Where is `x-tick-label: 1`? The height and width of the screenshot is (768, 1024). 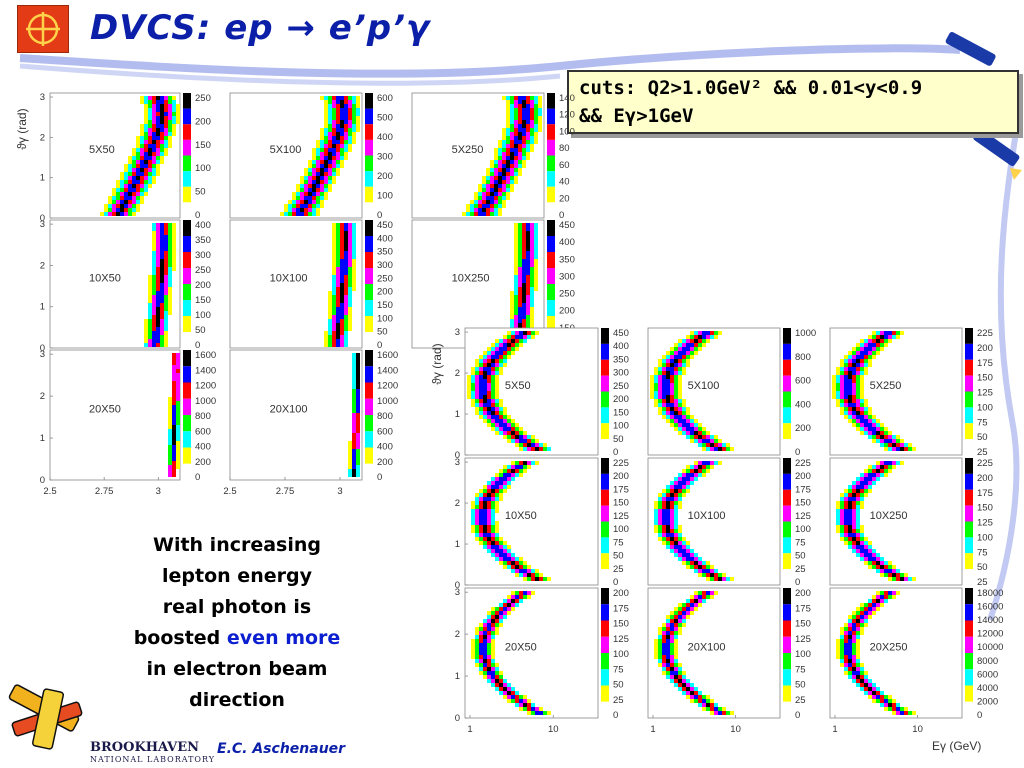
x-tick-label: 1 is located at coordinates (834, 729).